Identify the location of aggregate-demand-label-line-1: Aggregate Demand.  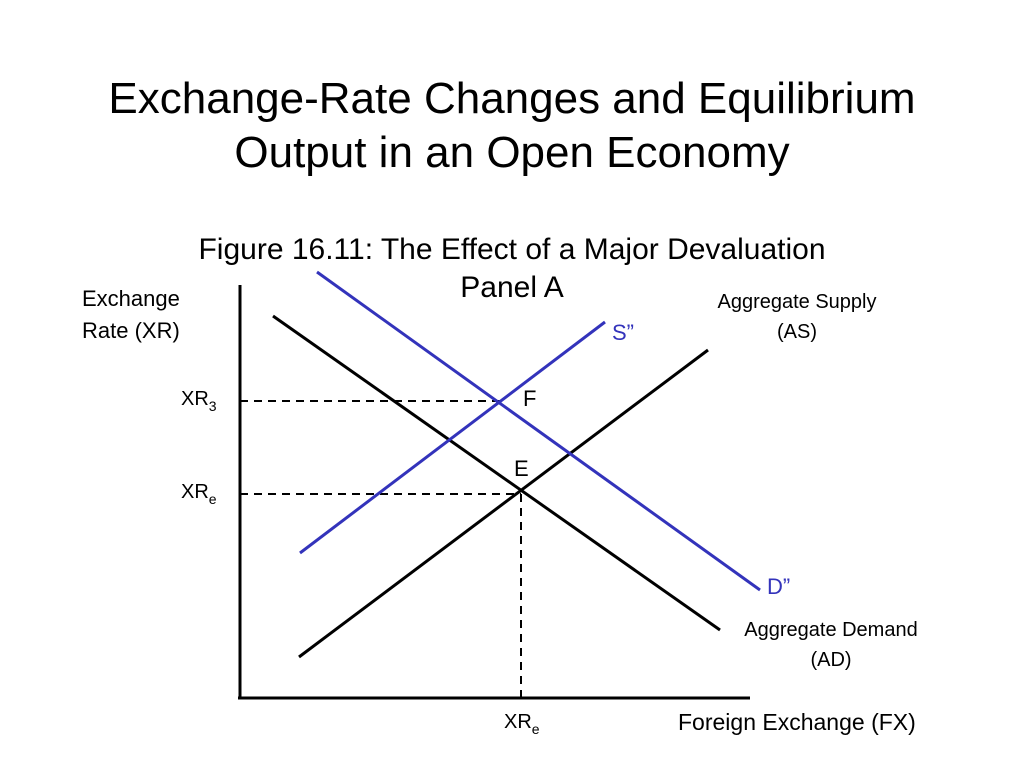
(830, 630).